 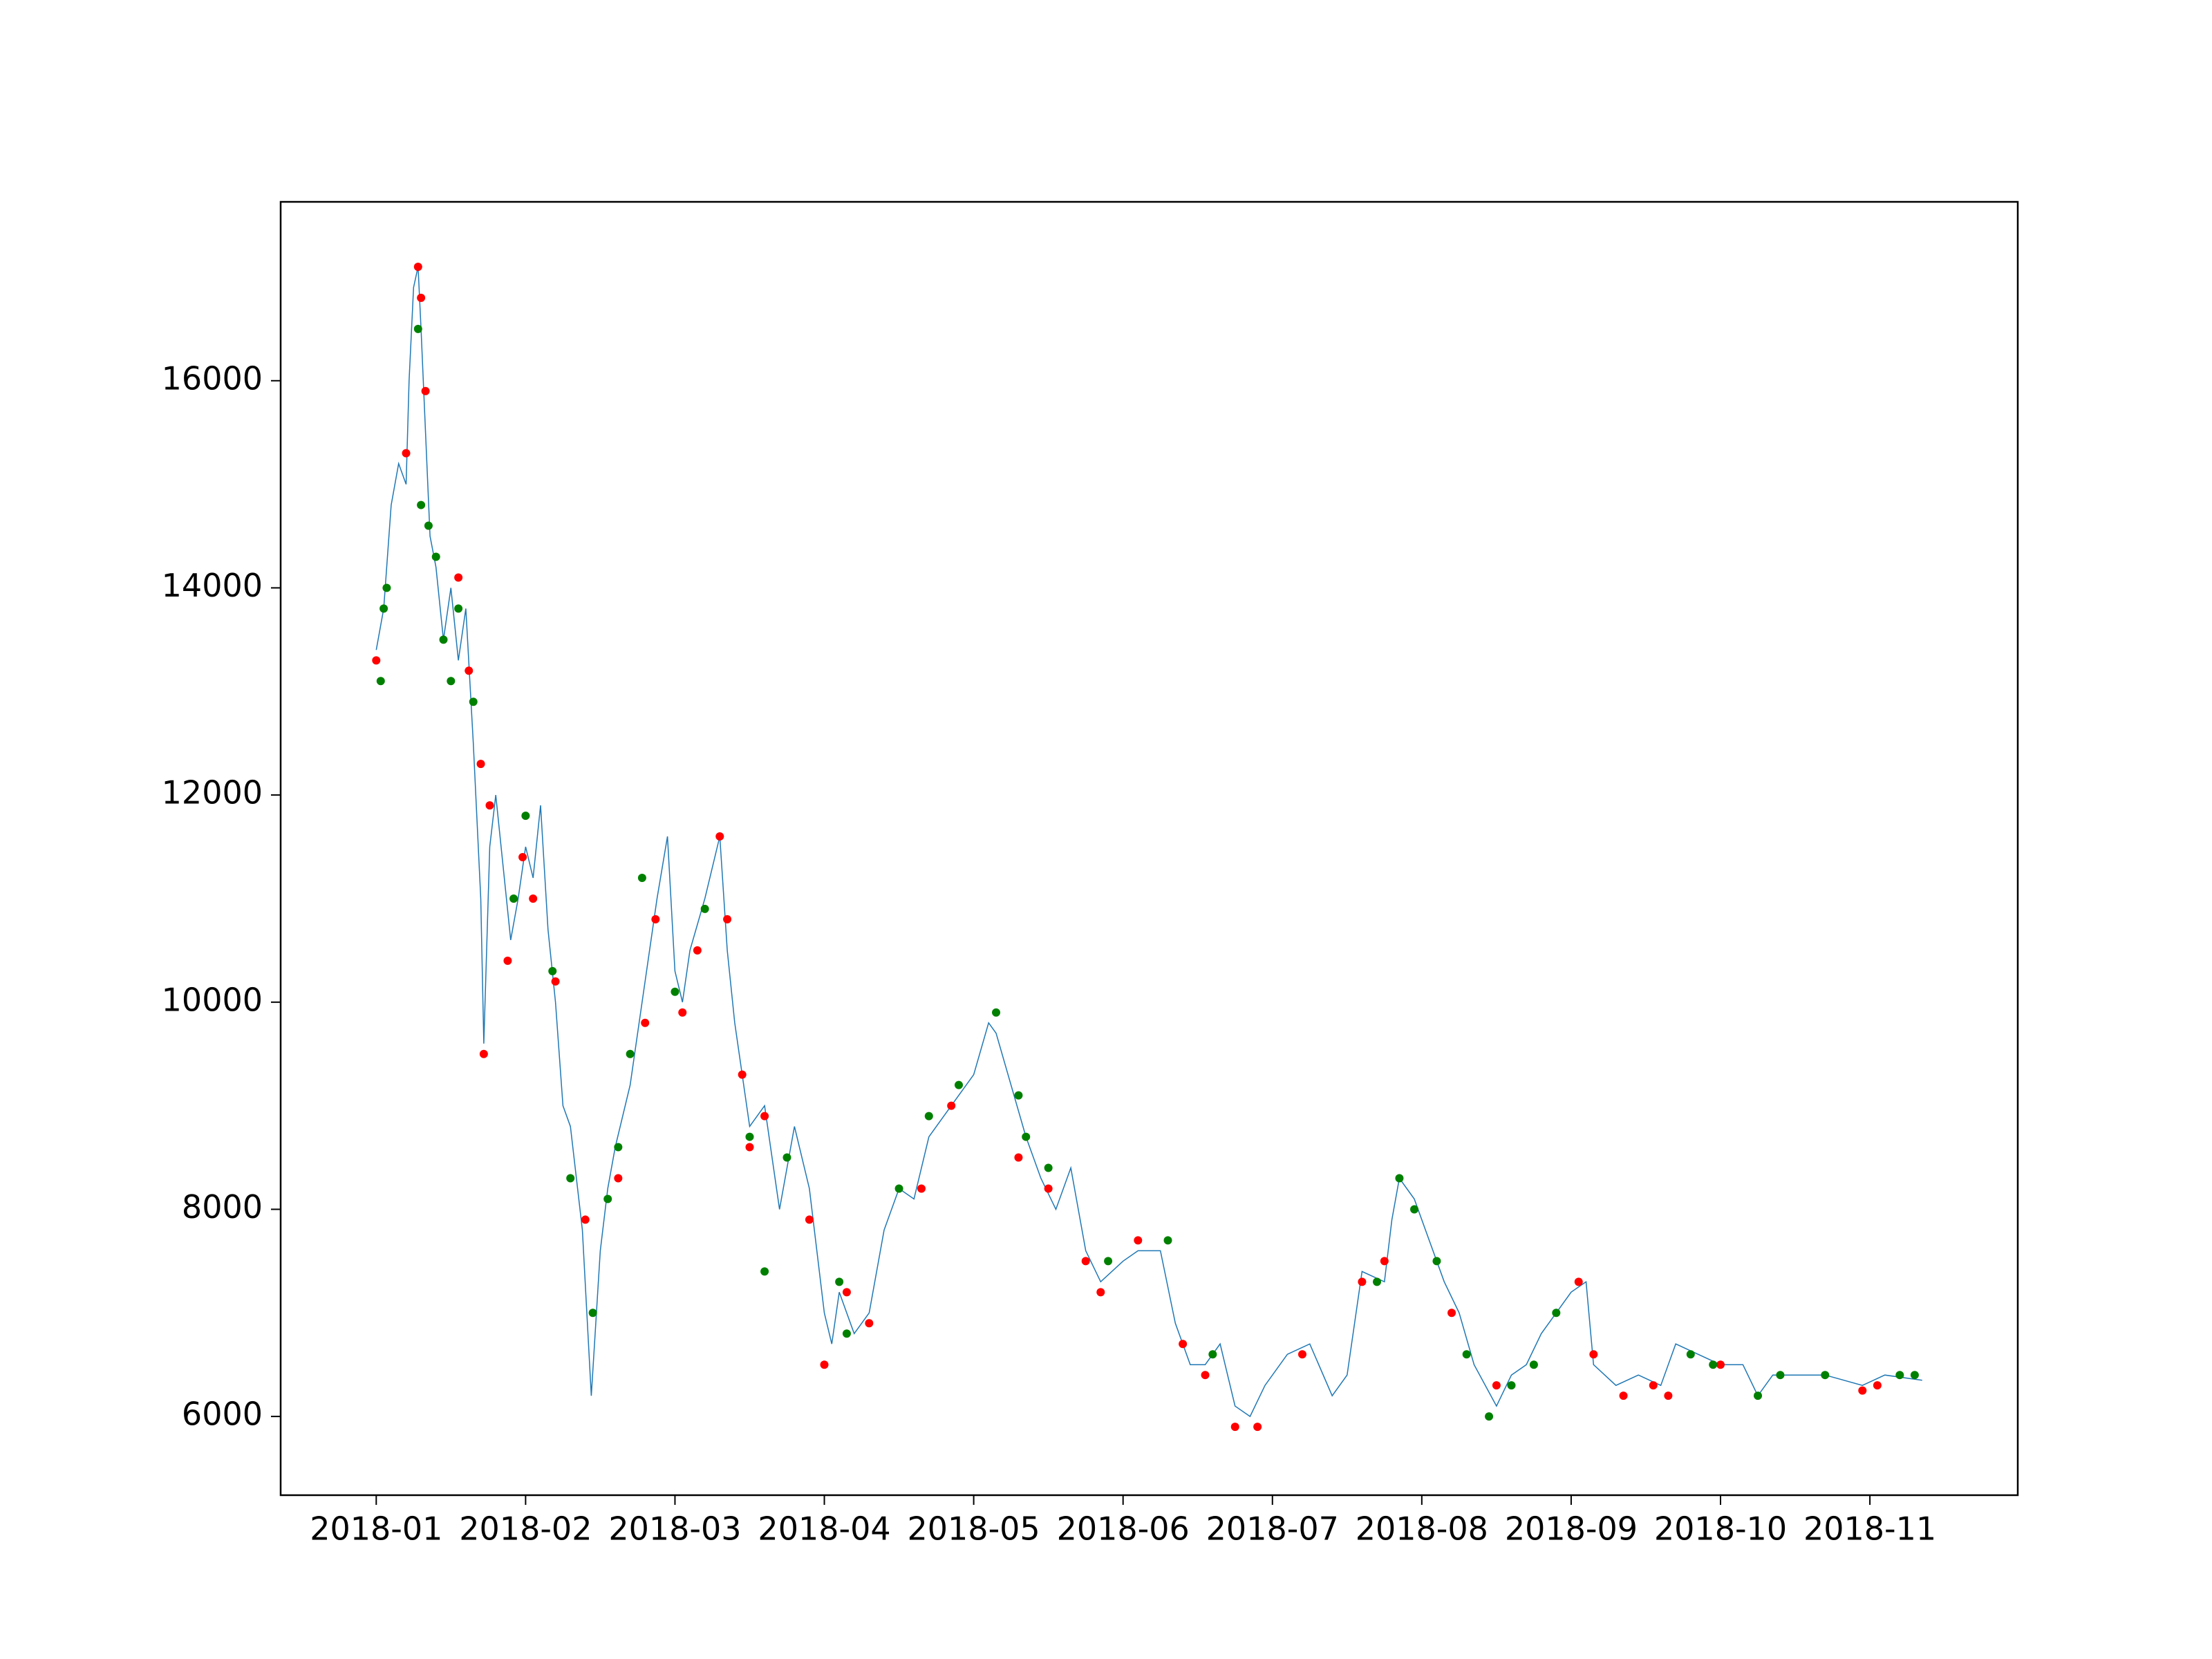 I want to click on x-tick-label: 2018-04, so click(x=824, y=1529).